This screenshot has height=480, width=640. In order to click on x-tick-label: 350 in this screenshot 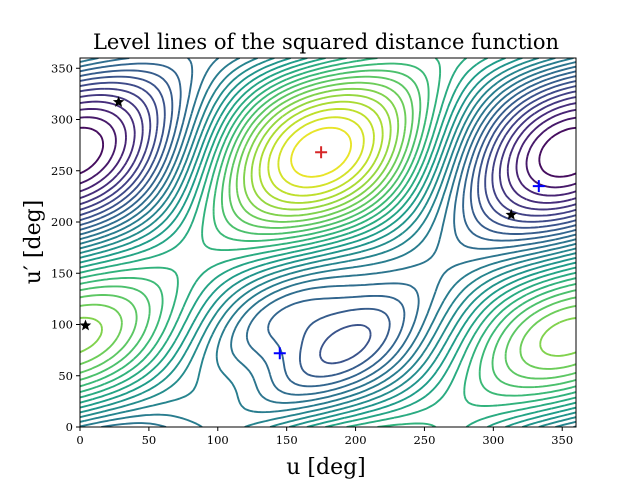, I will do `click(562, 440)`.